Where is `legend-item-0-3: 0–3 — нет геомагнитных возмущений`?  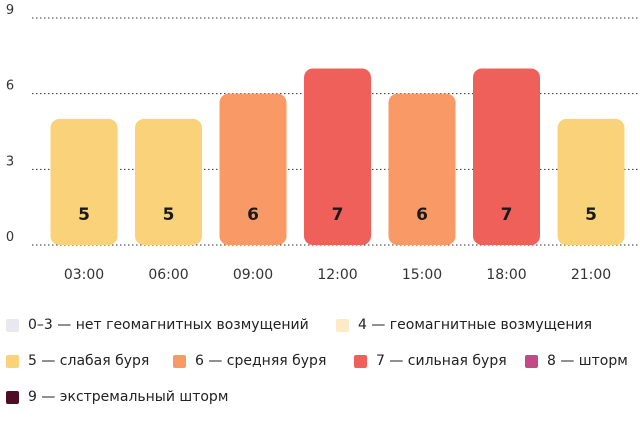 legend-item-0-3: 0–3 — нет геомагнитных возмущений is located at coordinates (157, 325).